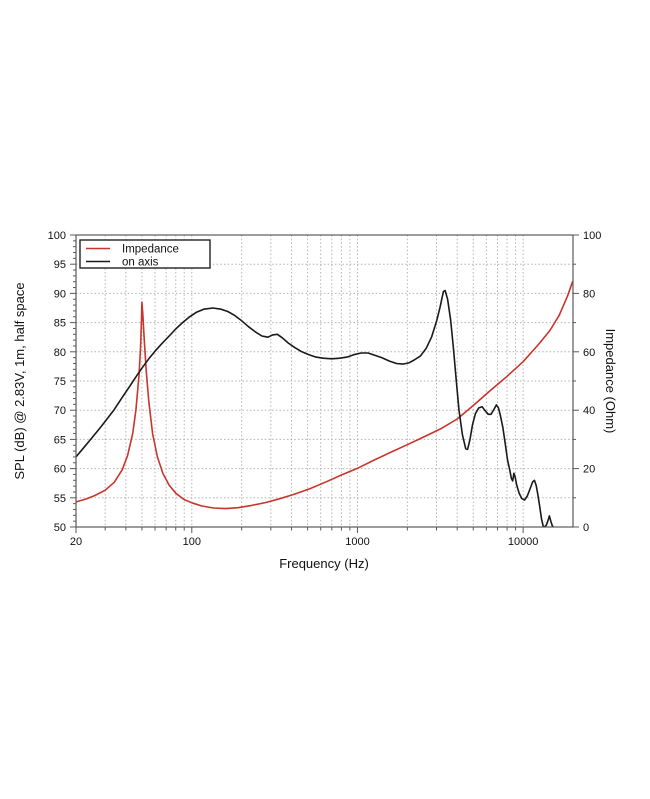 This screenshot has height=799, width=650. Describe the element at coordinates (589, 353) in the screenshot. I see `y-right-tick-label: 60` at that location.